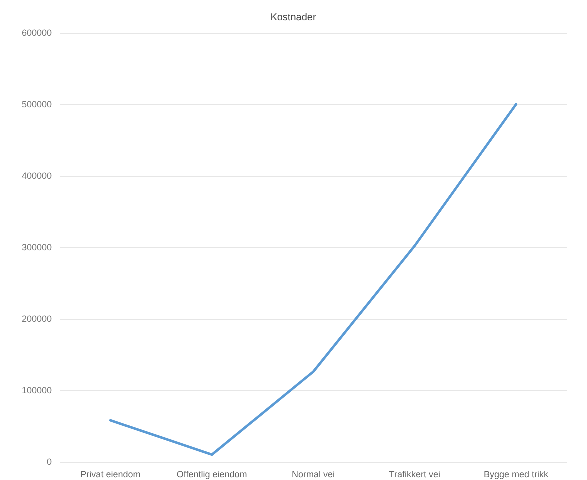  I want to click on x-tick-label: Privat eiendom, so click(110, 475).